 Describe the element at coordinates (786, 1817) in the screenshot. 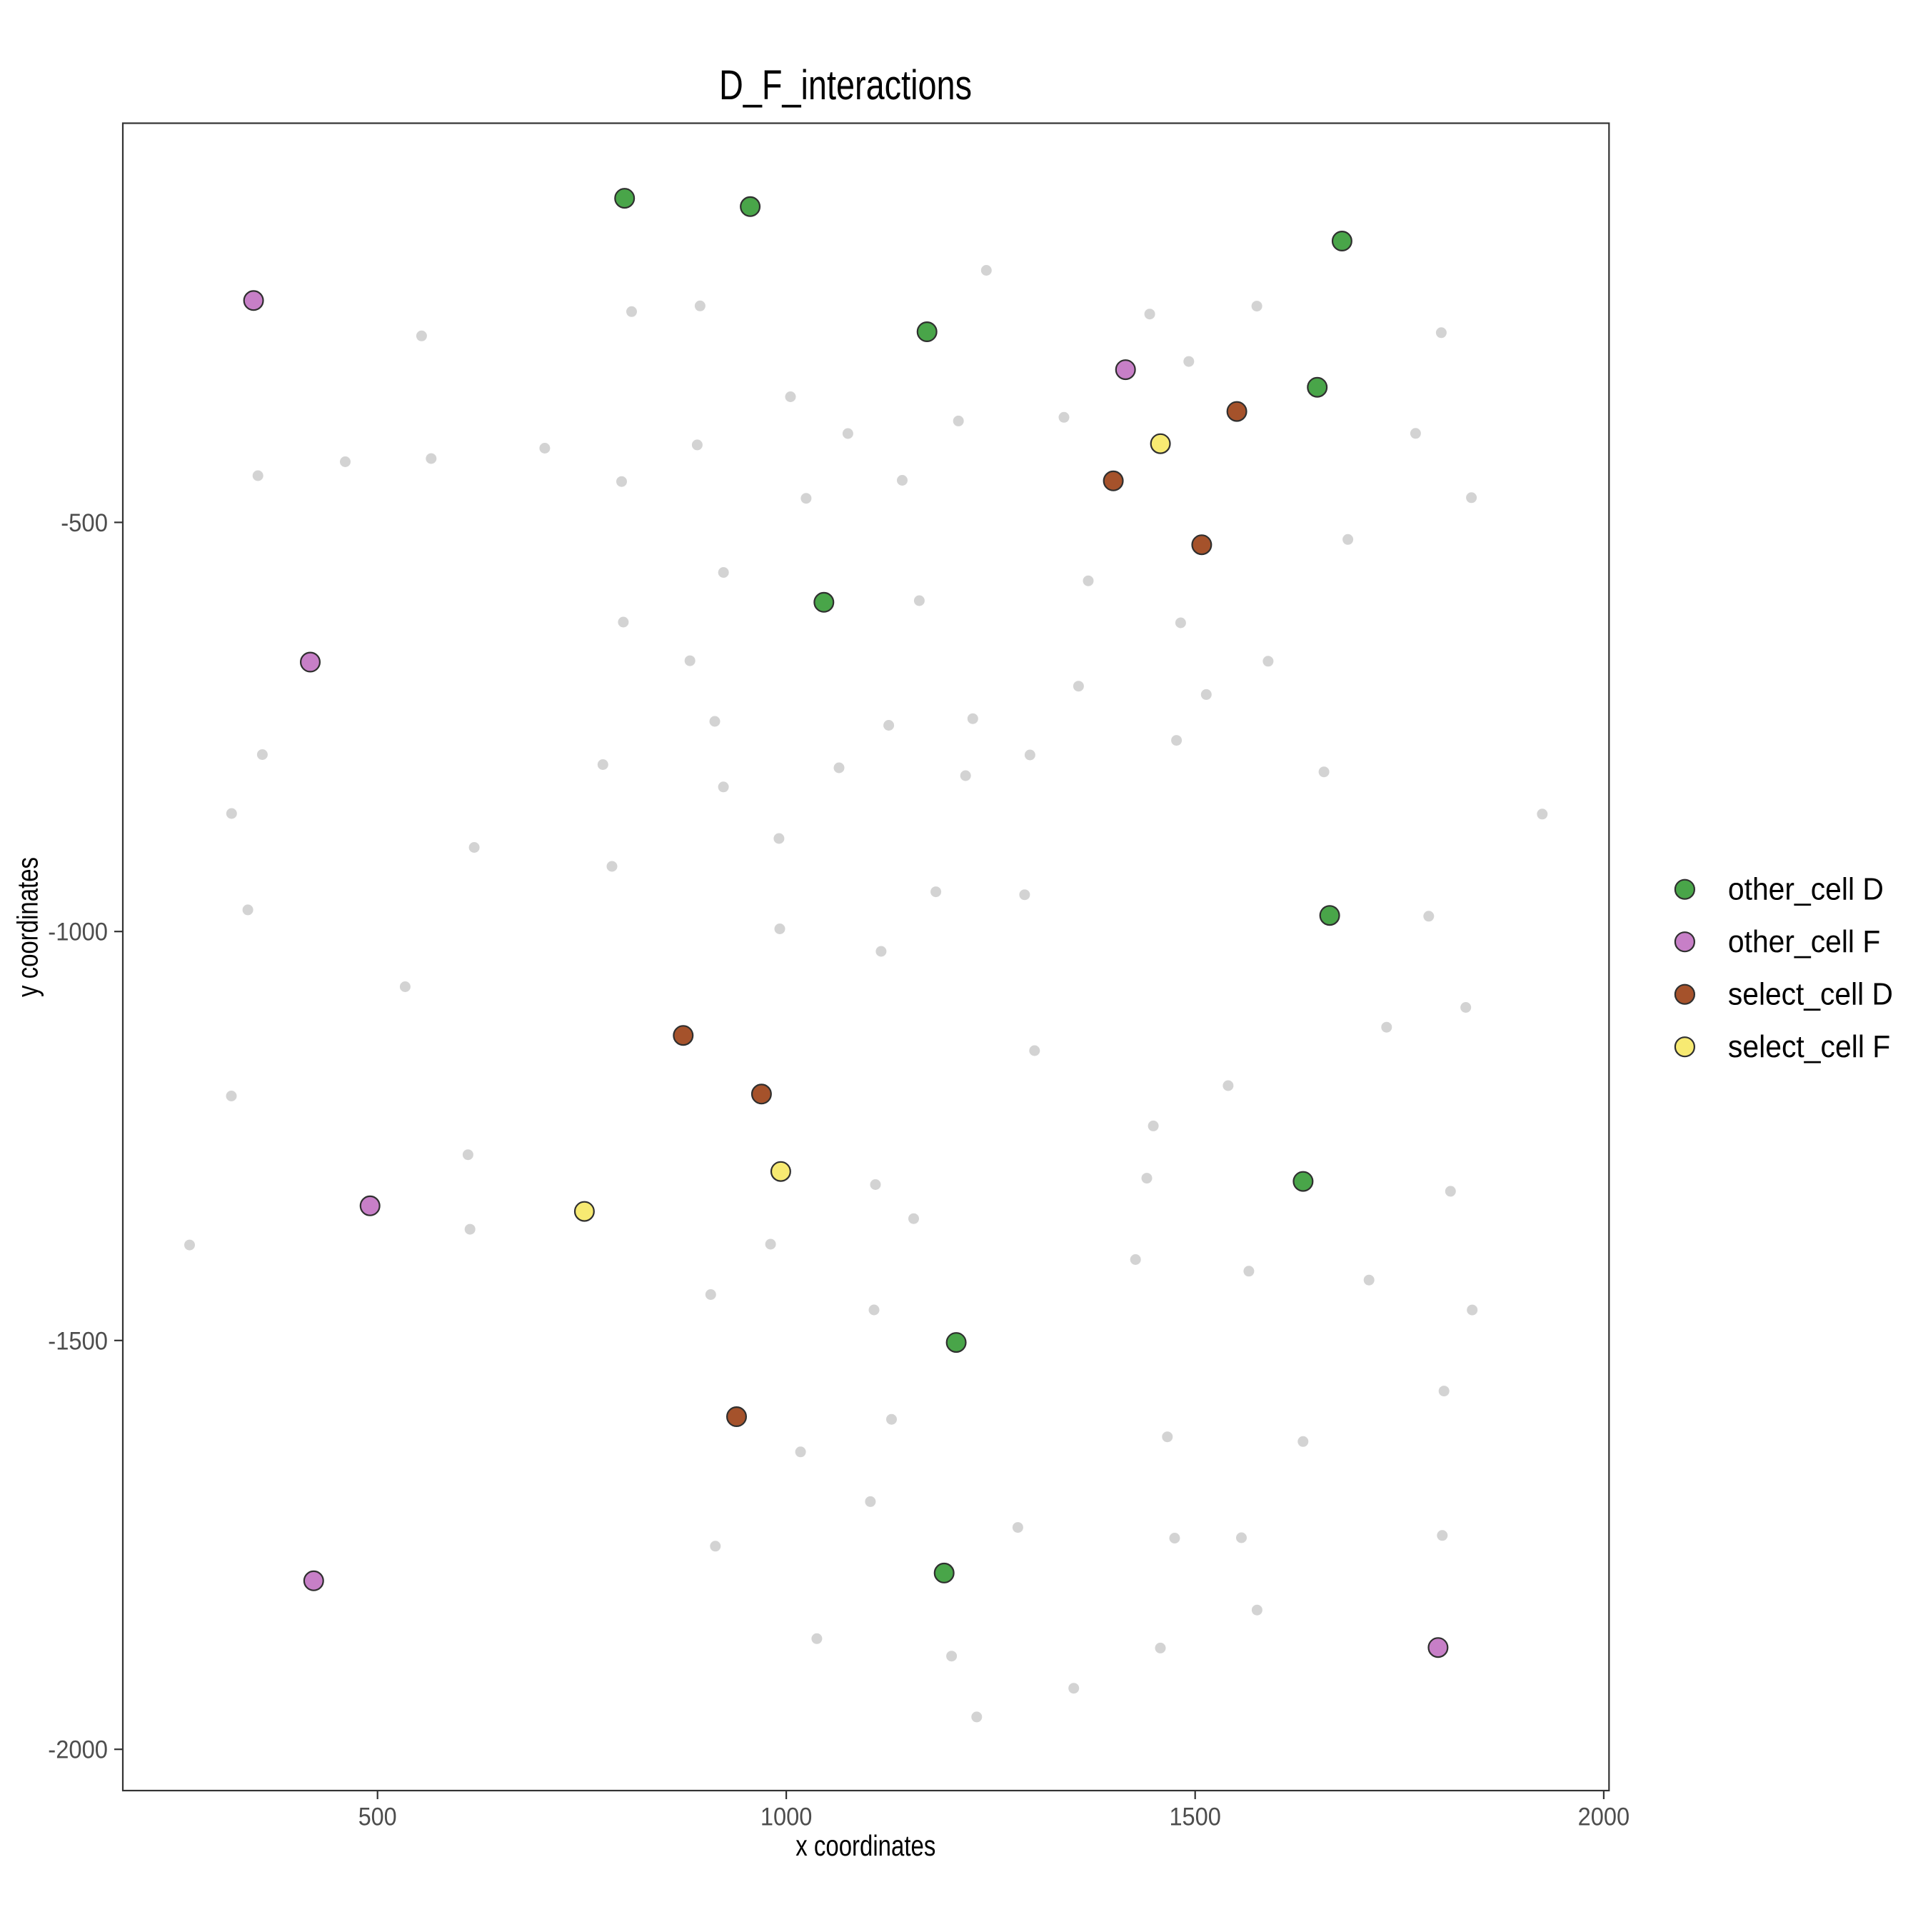

I see `svg-text: 1000` at that location.